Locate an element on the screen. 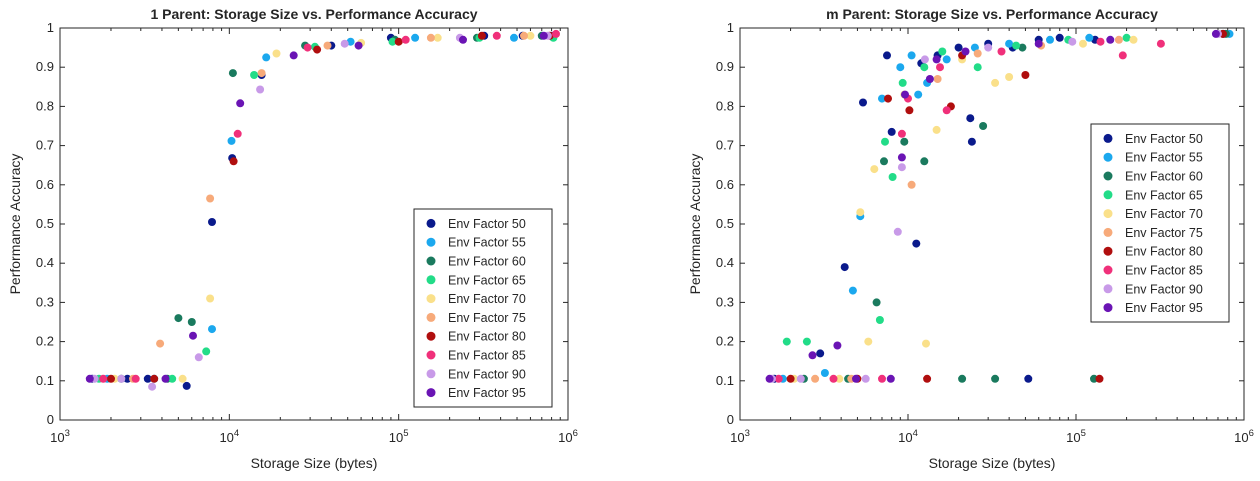 The width and height of the screenshot is (1260, 481). legend-label: Env Factor 90 is located at coordinates (487, 374).